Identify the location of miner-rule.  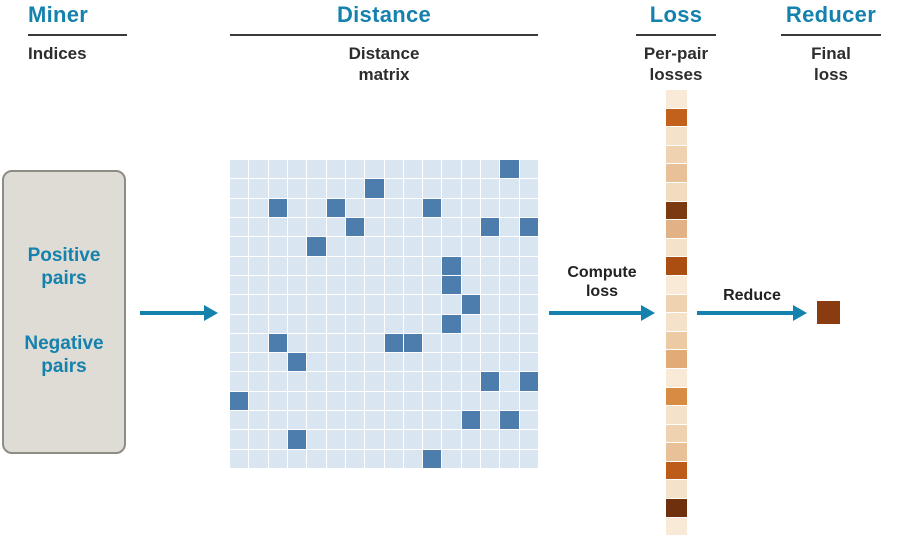
(77, 35).